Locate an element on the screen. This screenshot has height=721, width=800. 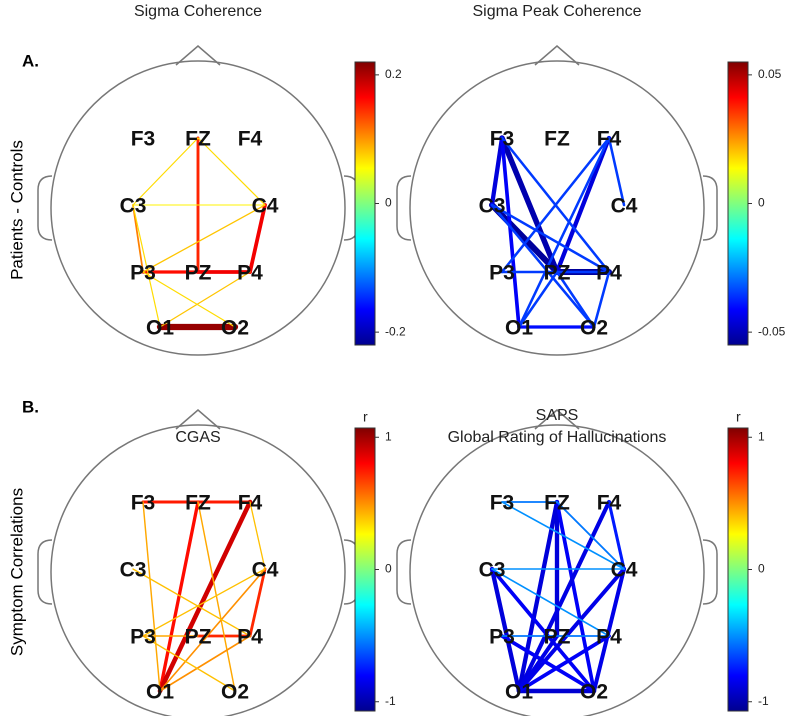
panel-title: Sigma Coherence is located at coordinates (198, 11).